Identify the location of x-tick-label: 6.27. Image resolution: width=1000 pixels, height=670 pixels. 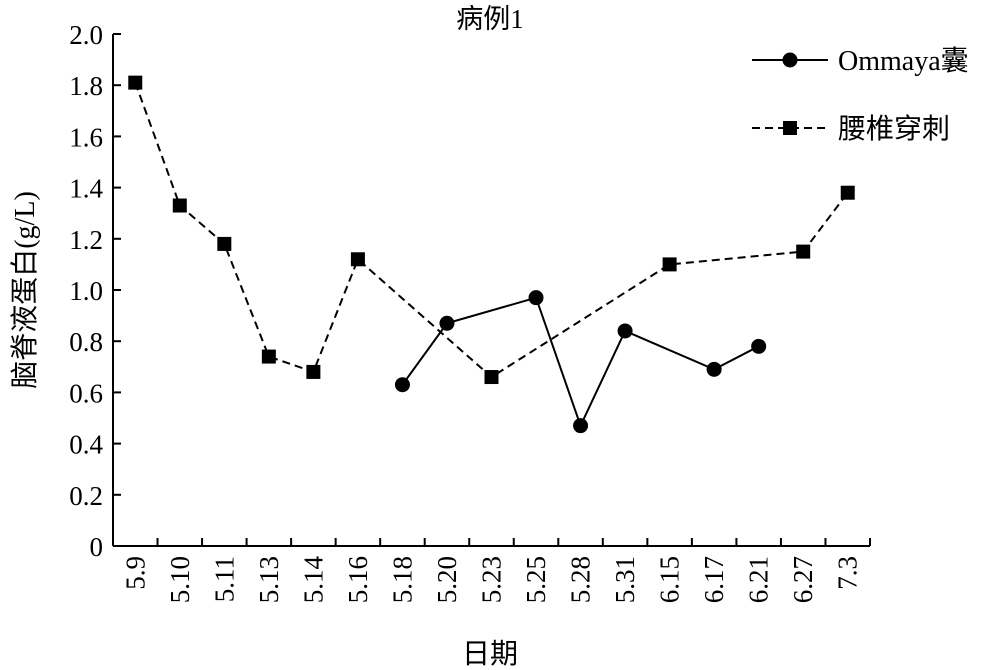
(803, 579).